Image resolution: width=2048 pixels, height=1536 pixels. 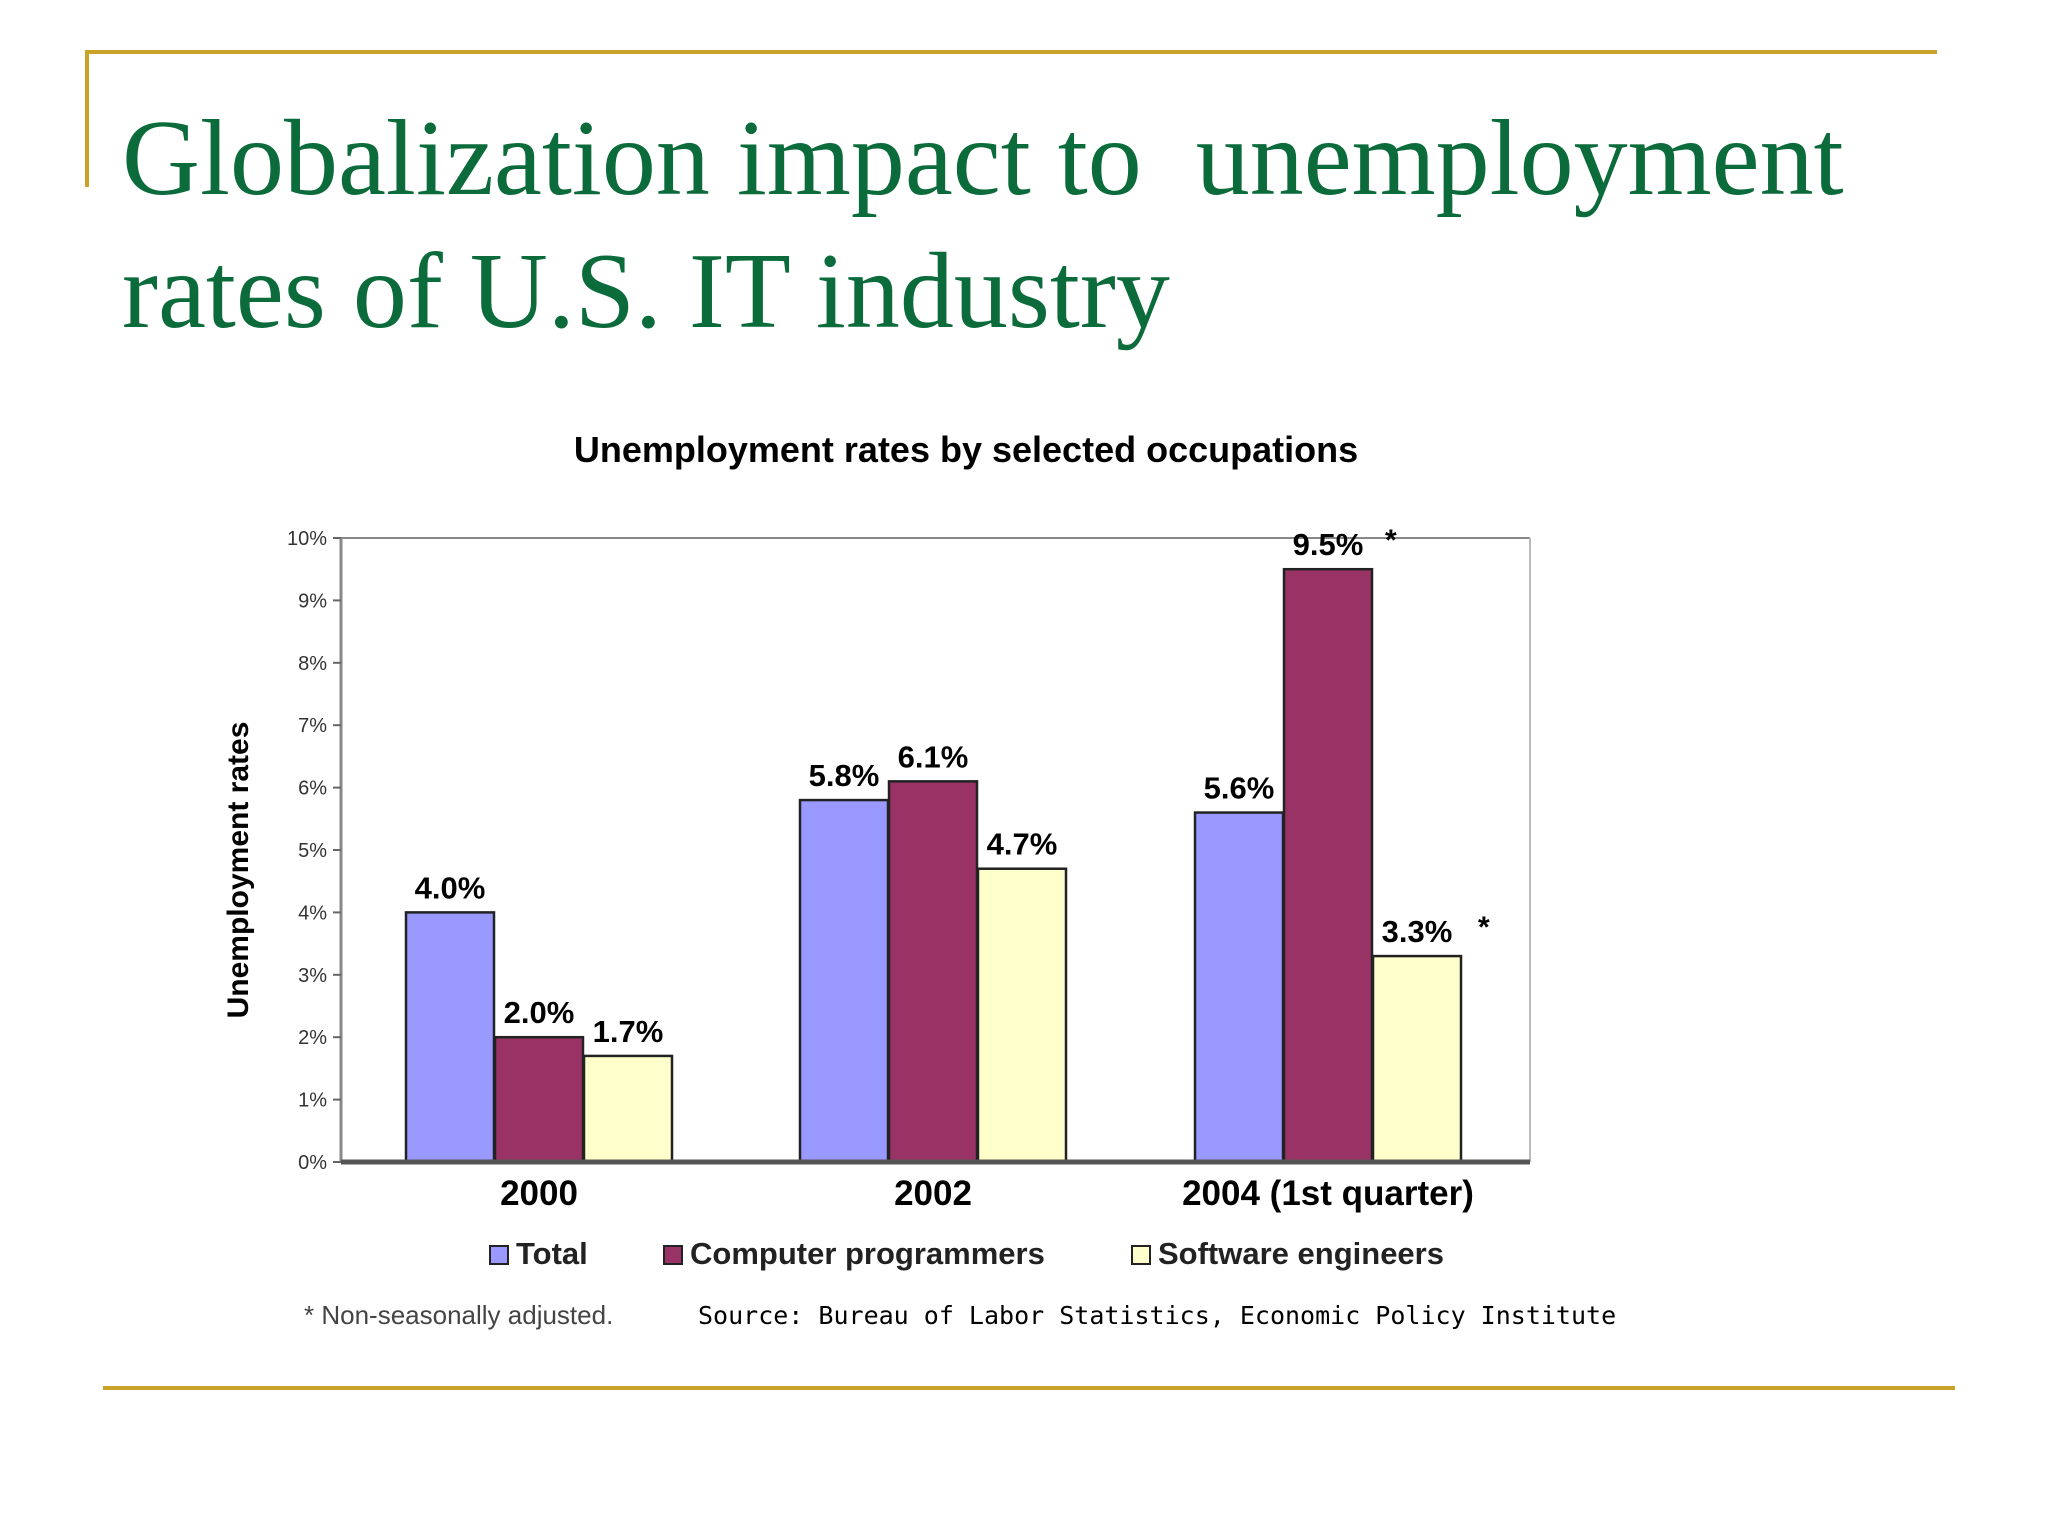 I want to click on y-tick-label: 10%, so click(x=307, y=539).